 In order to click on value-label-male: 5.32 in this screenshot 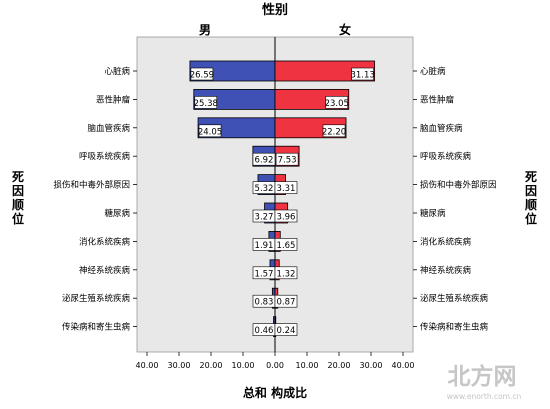, I will do `click(264, 189)`.